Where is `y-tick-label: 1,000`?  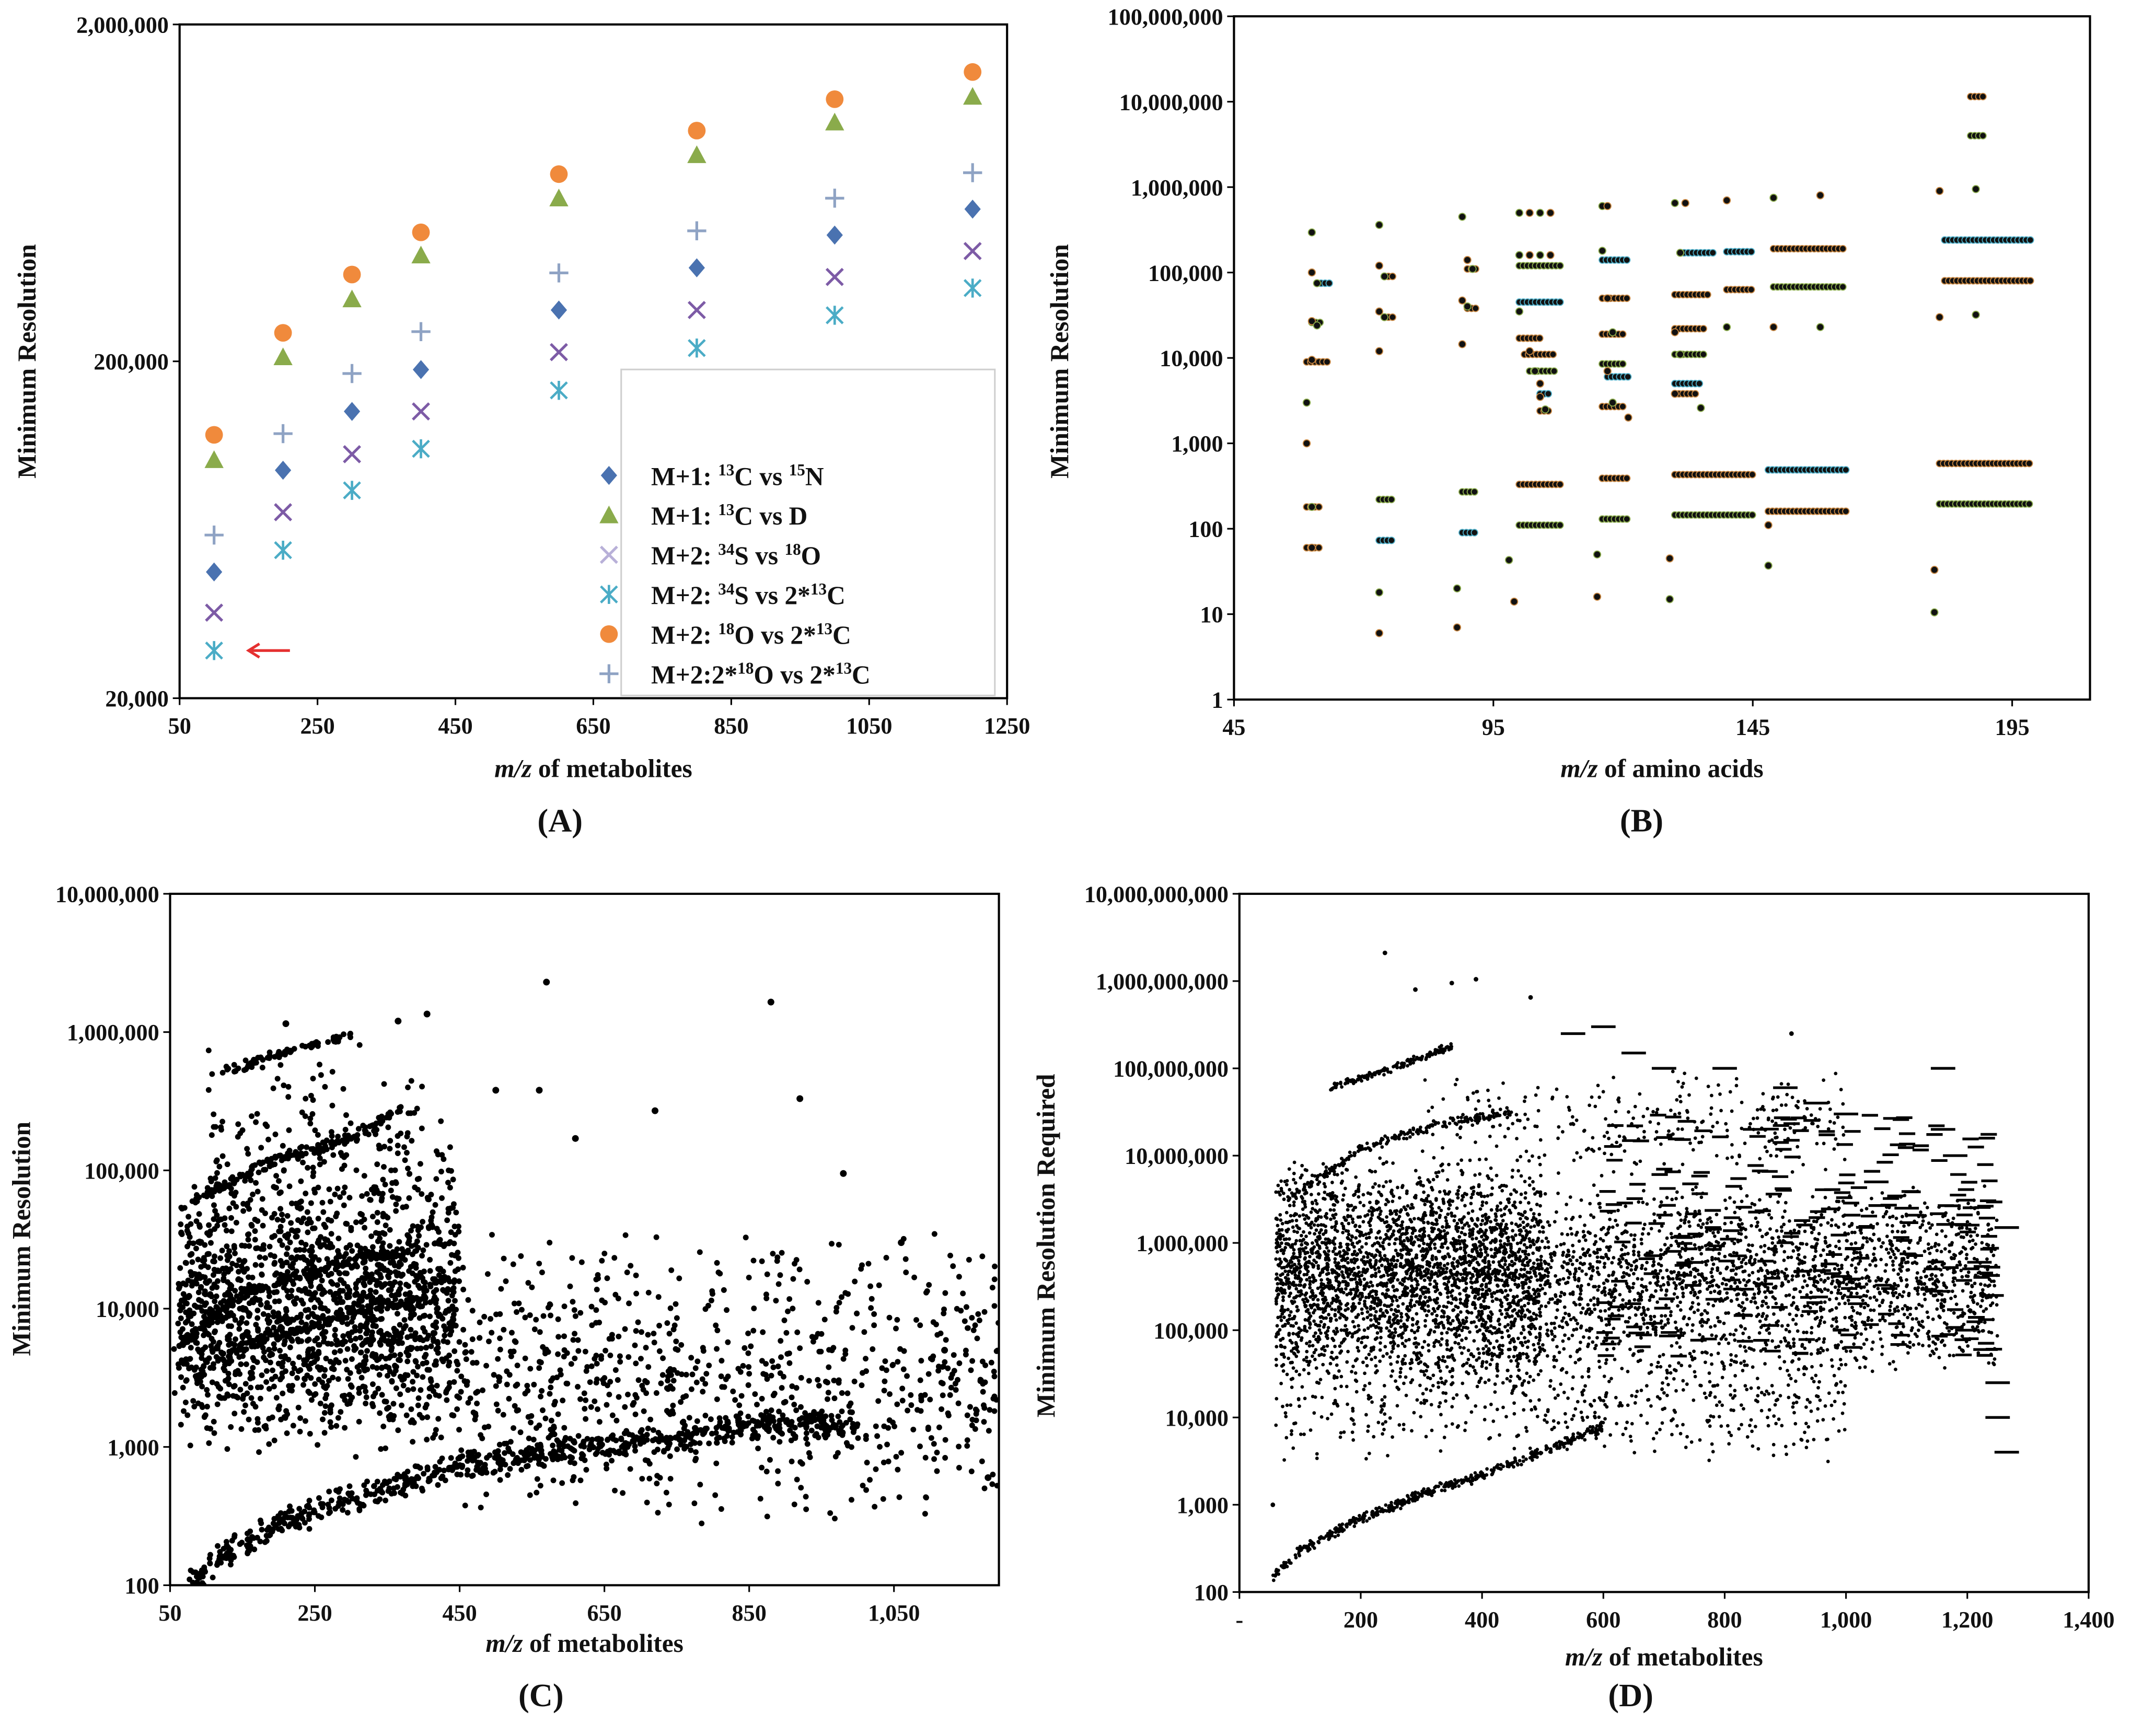 y-tick-label: 1,000 is located at coordinates (133, 1447).